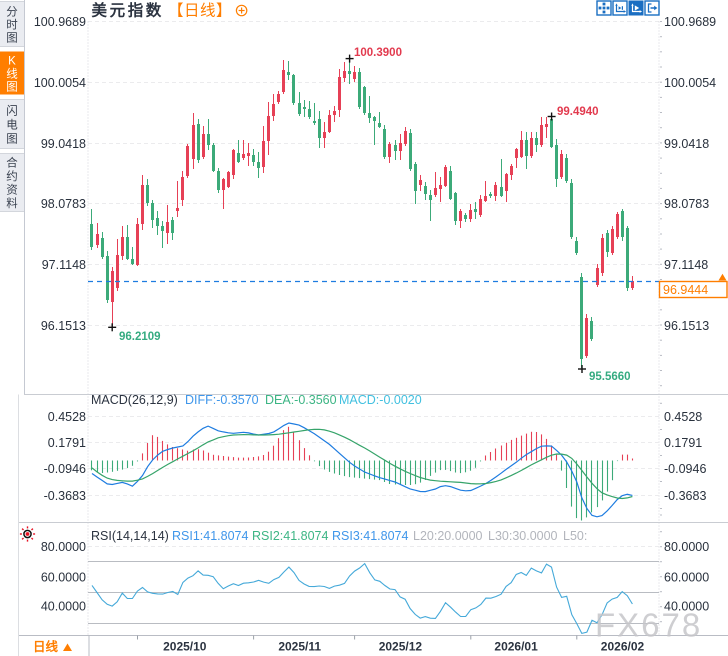 The image size is (728, 656). Describe the element at coordinates (200, 11) in the screenshot. I see `svg-text: 【日线】` at that location.